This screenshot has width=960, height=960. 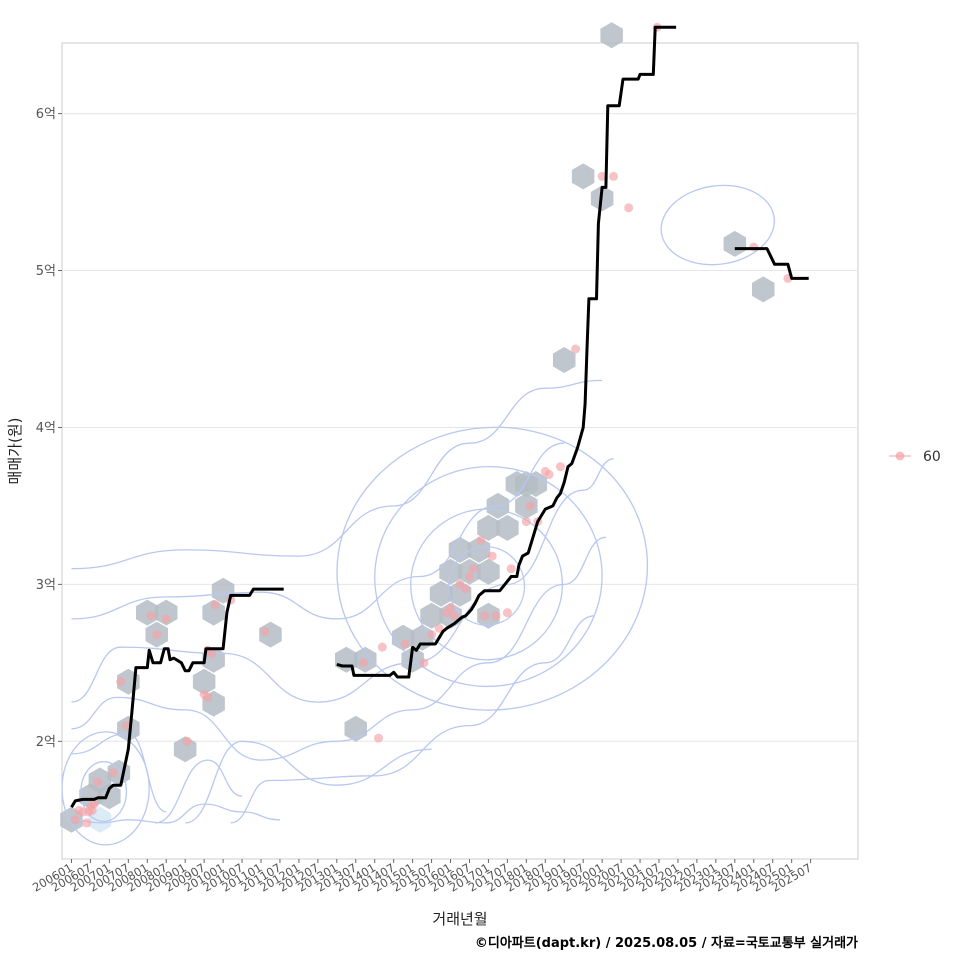 What do you see at coordinates (900, 456) in the screenshot?
I see `legend-key-point` at bounding box center [900, 456].